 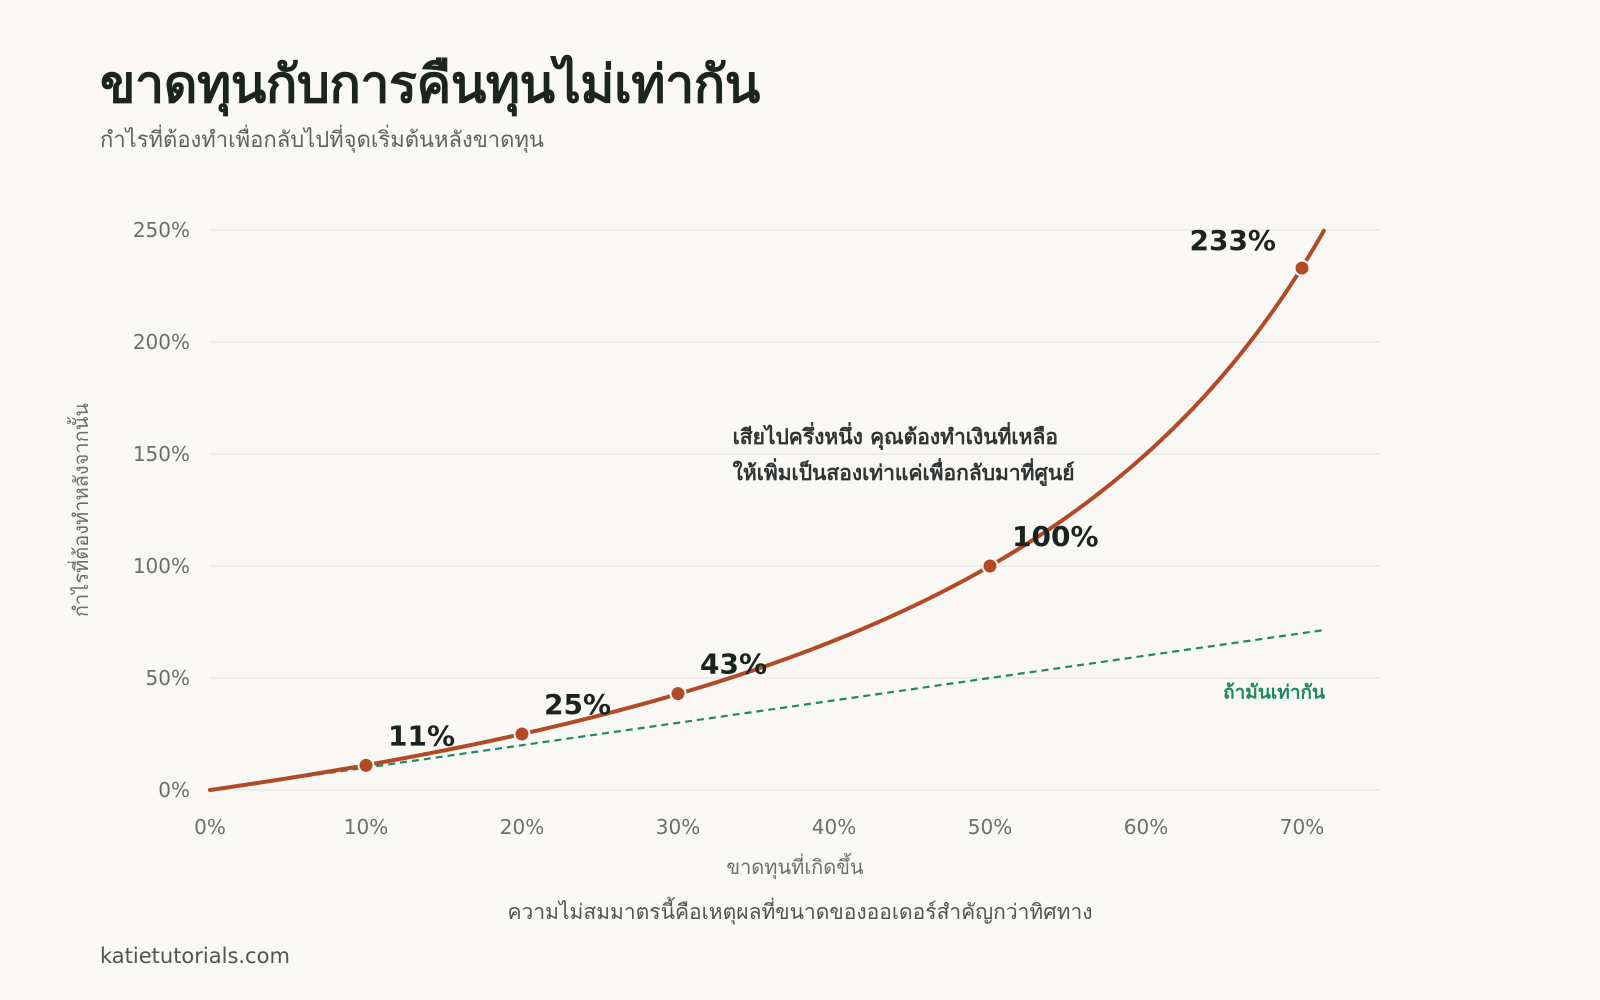 What do you see at coordinates (759, 827) in the screenshot?
I see `x-axis-ticks: 0% 10% 20% 30% 40% 50% 60% 70%` at bounding box center [759, 827].